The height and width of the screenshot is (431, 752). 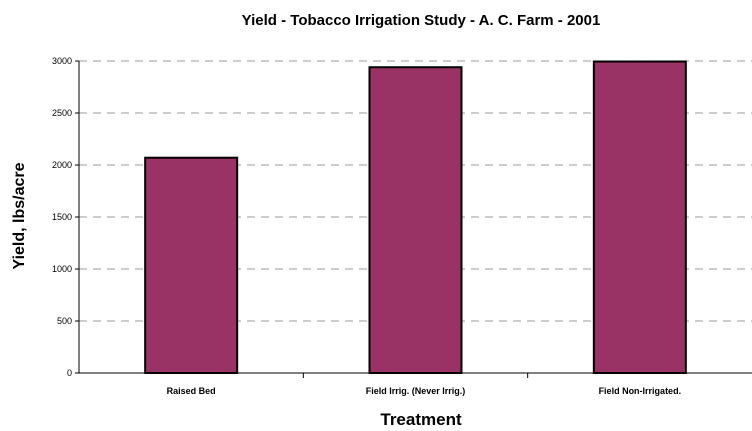 I want to click on x-tick-label: Field Irrig. (Never Irrig.), so click(x=416, y=391).